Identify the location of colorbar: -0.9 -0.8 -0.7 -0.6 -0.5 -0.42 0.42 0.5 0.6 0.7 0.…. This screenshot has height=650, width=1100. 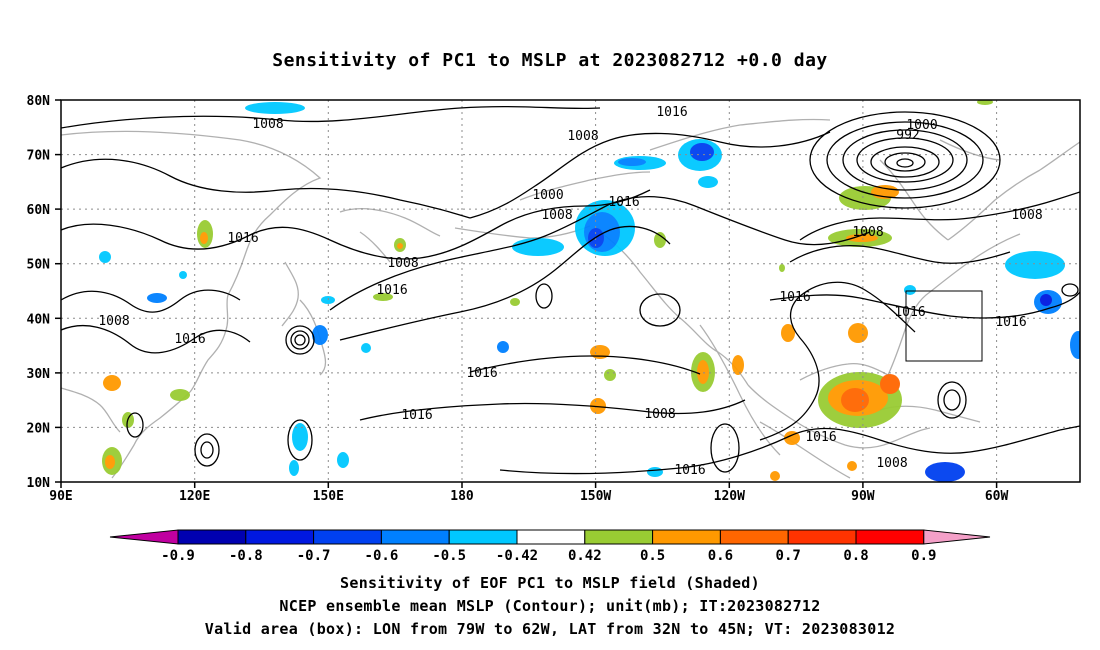
(550, 546).